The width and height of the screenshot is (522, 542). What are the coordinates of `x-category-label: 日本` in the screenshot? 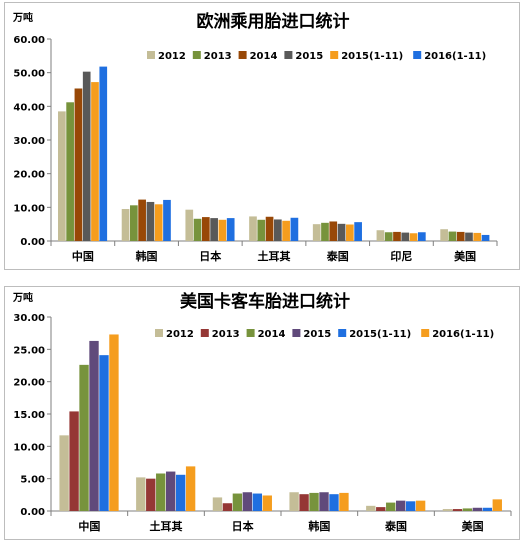 It's located at (210, 256).